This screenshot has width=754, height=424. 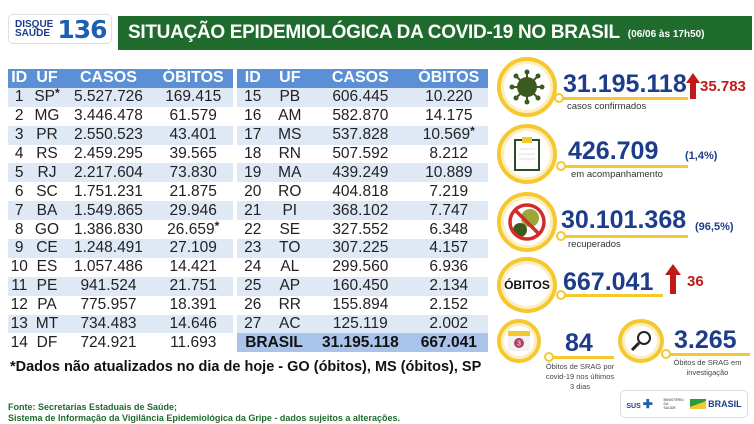 I want to click on column-header: ID, so click(x=19, y=78).